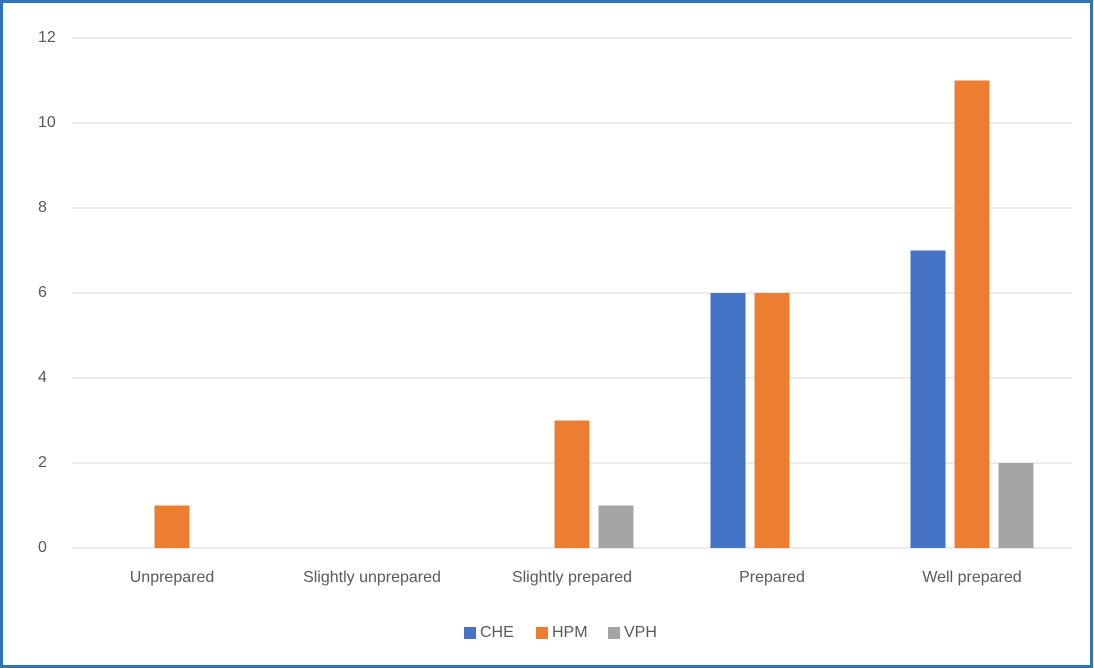 Image resolution: width=1094 pixels, height=668 pixels. I want to click on x-tick-label: Unprepared, so click(172, 577).